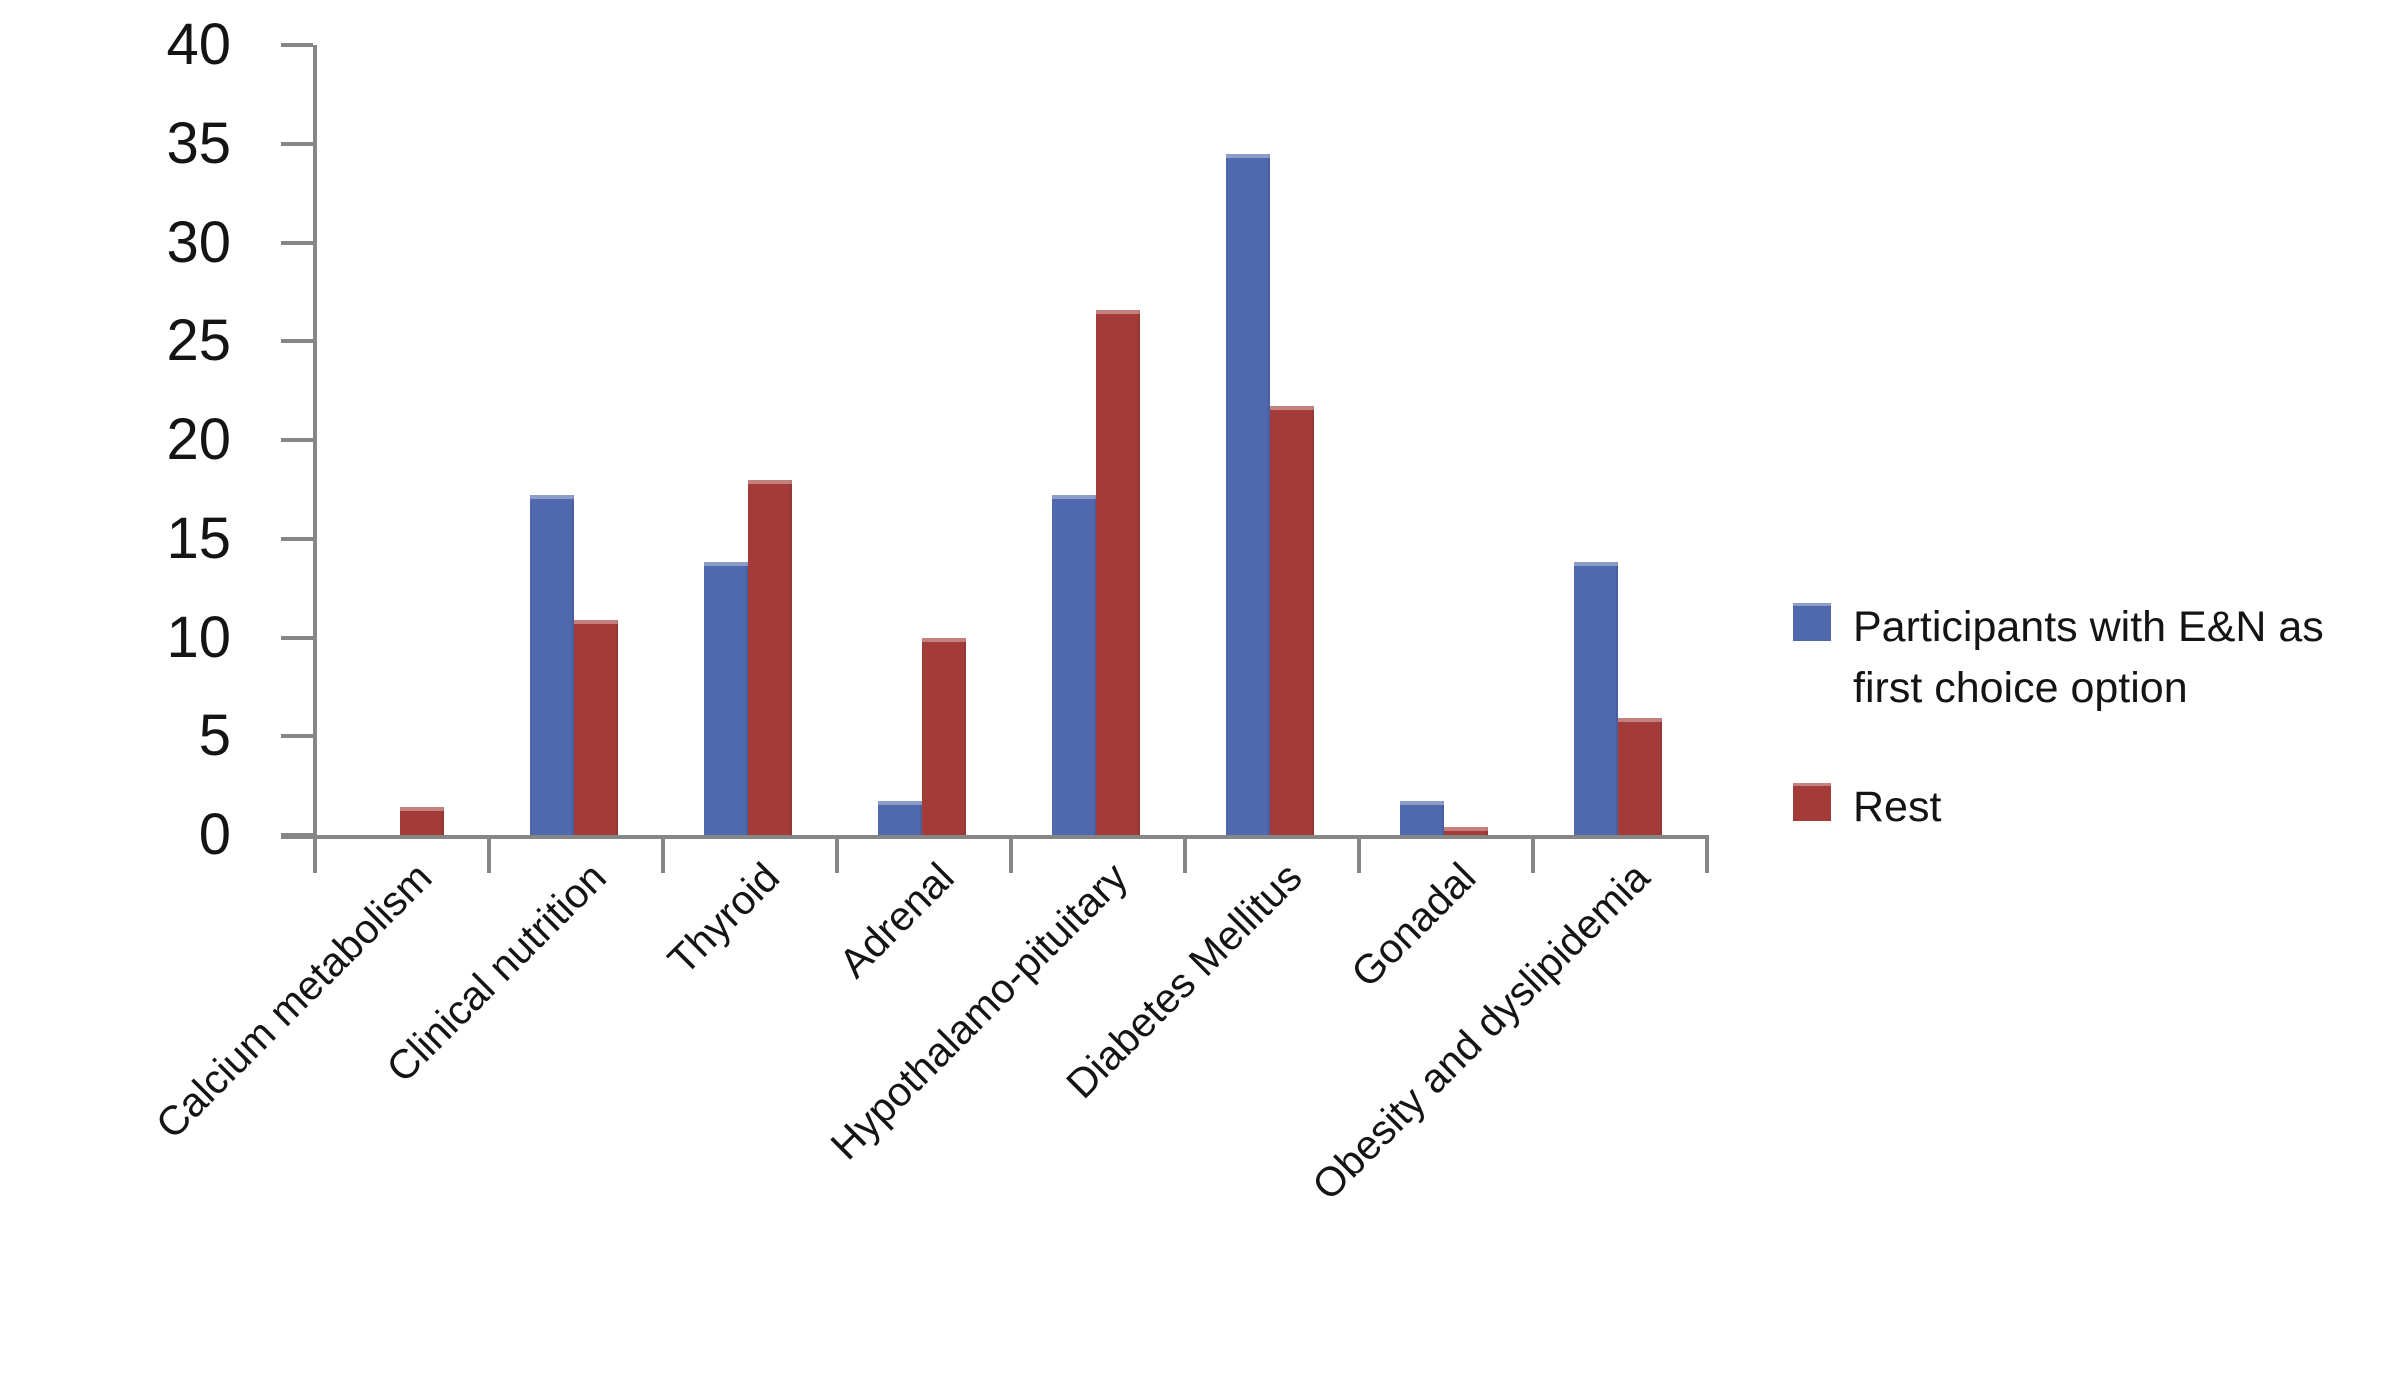 The width and height of the screenshot is (2394, 1400). I want to click on legend-label-rest: Rest, so click(1897, 807).